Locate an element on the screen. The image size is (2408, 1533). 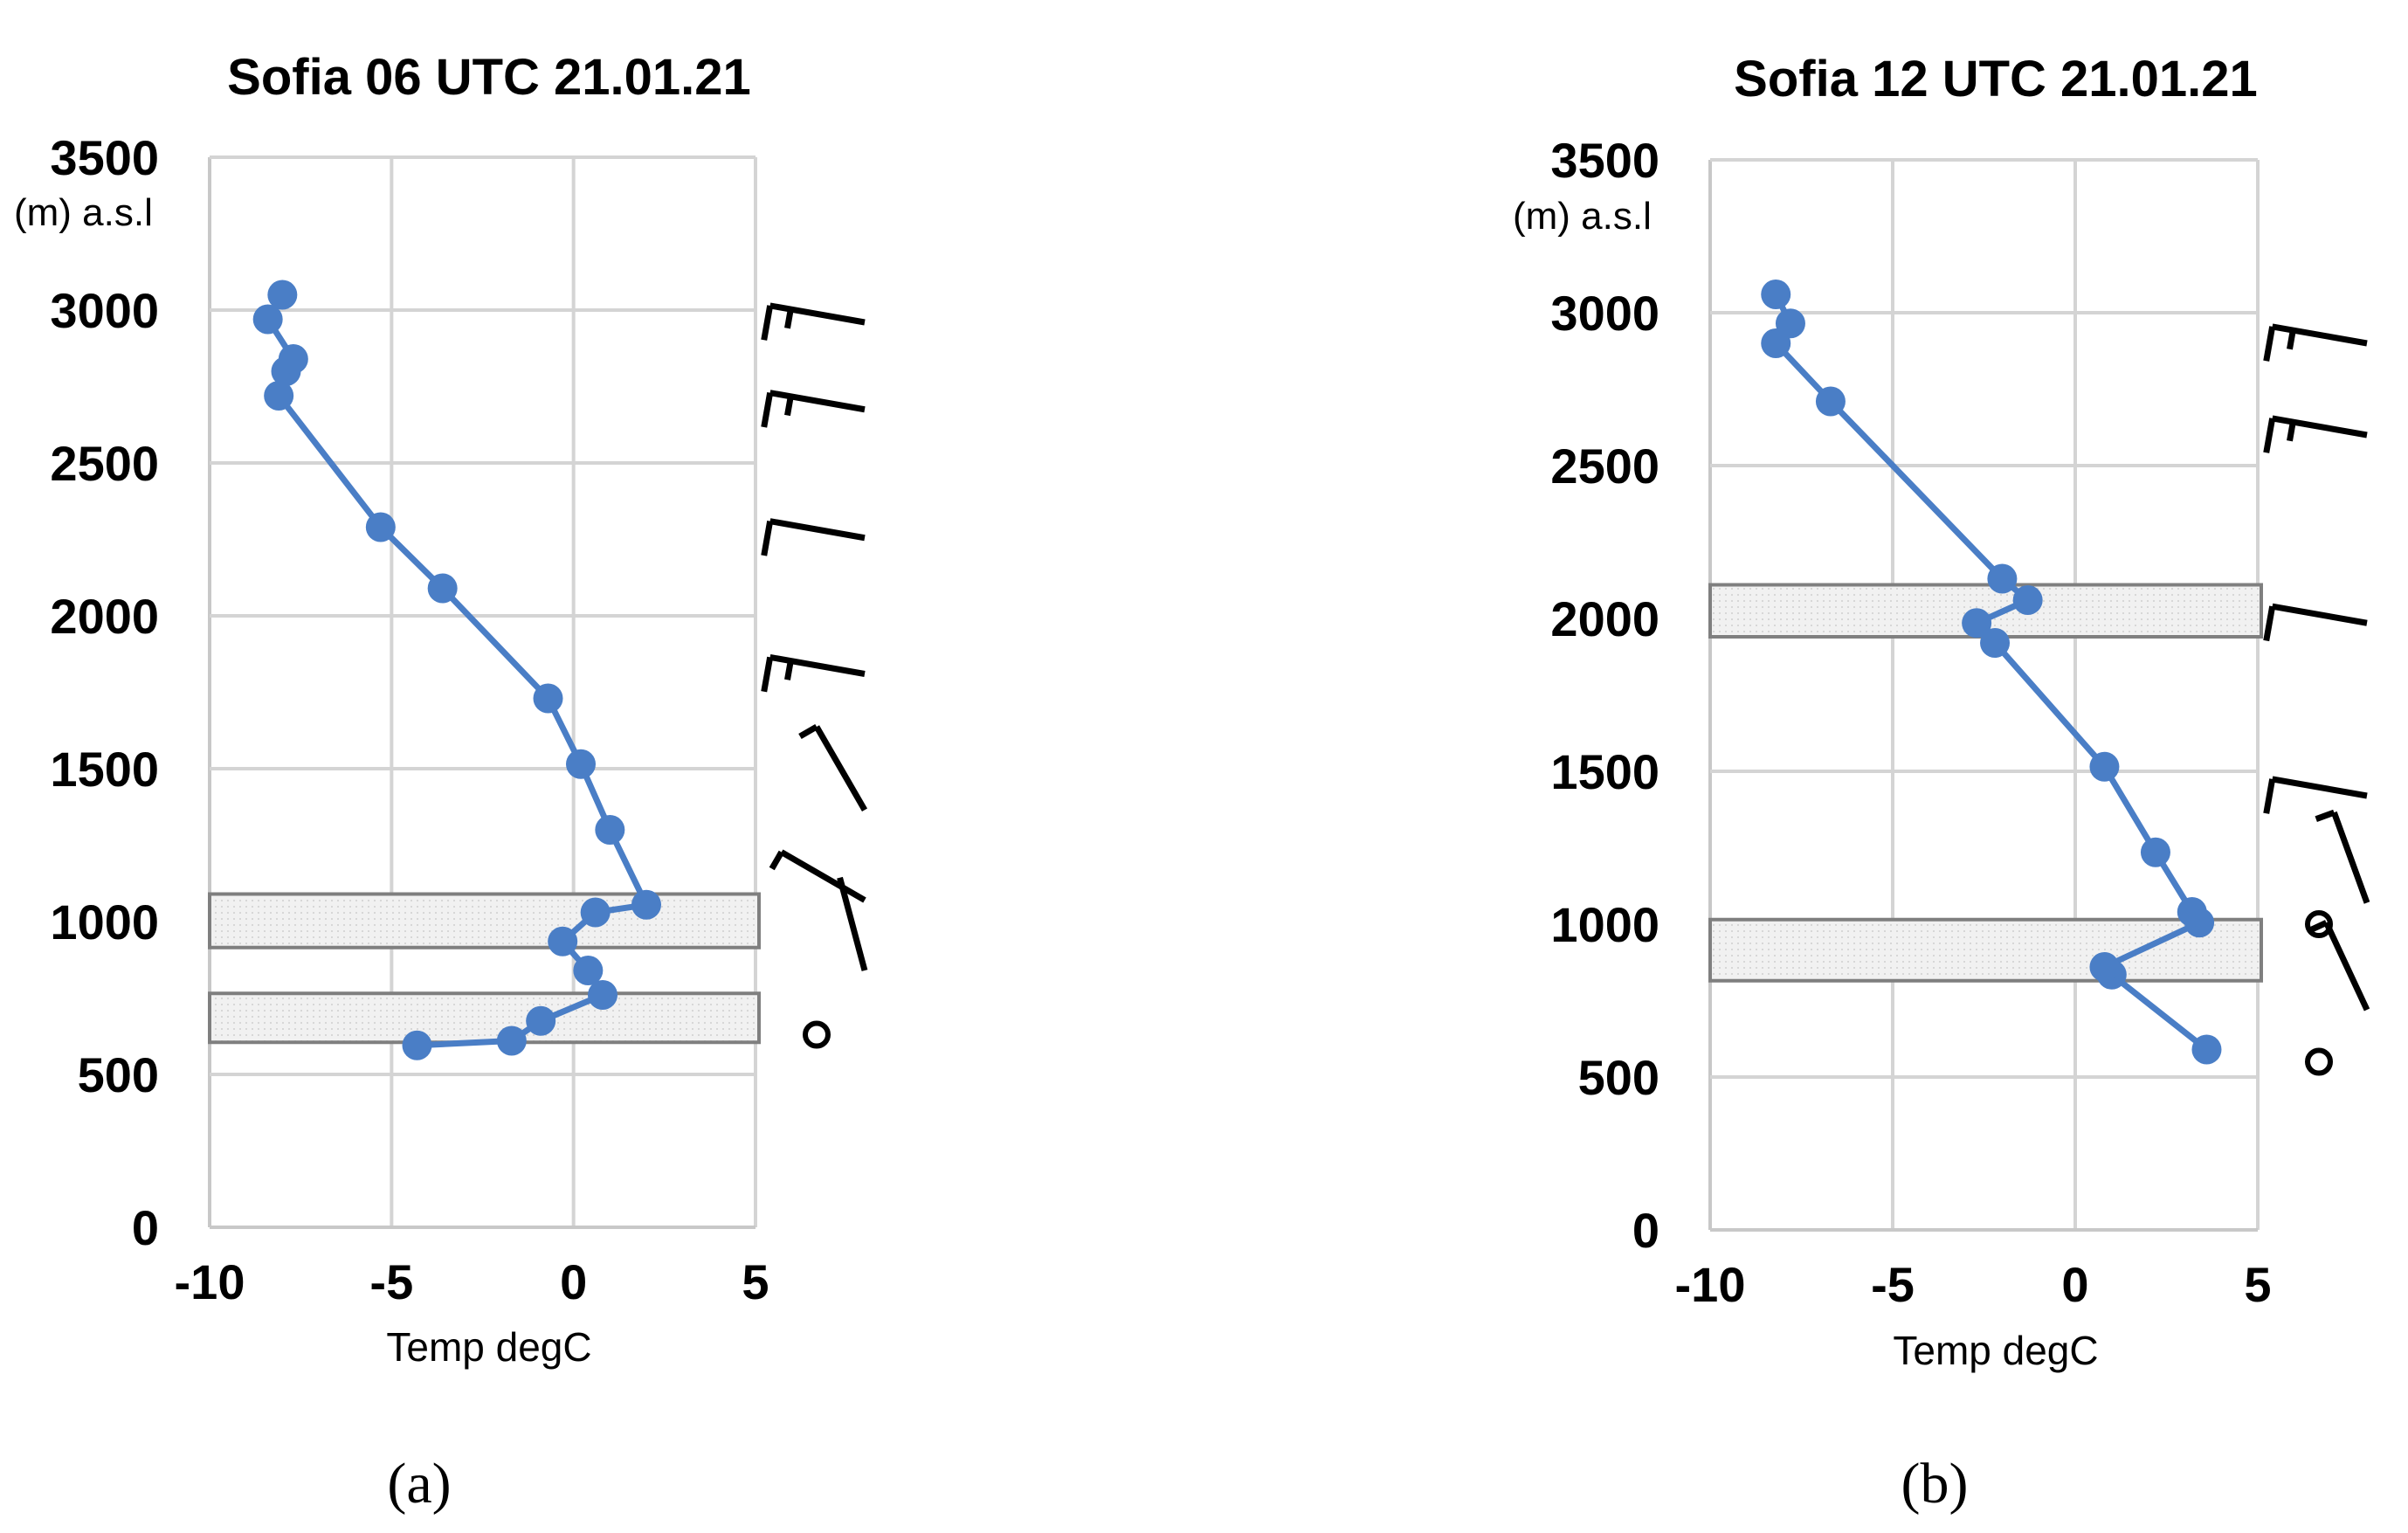
x-tick-label: -10 is located at coordinates (1710, 1284).